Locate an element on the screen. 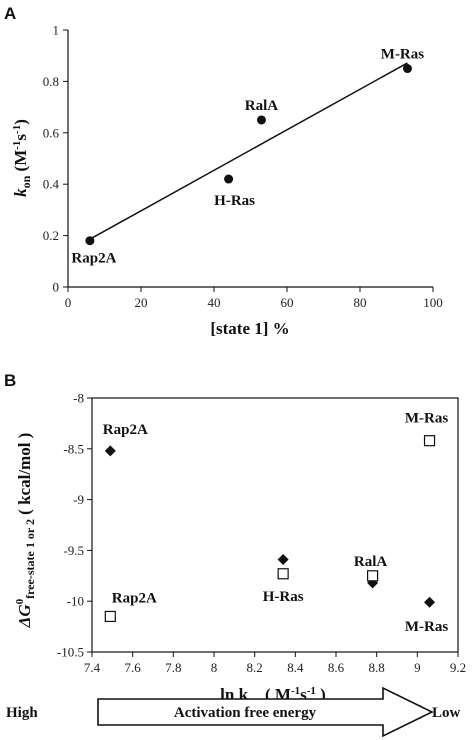 The width and height of the screenshot is (474, 740). panel-a-y-tick-label: 0.2 is located at coordinates (51, 235).